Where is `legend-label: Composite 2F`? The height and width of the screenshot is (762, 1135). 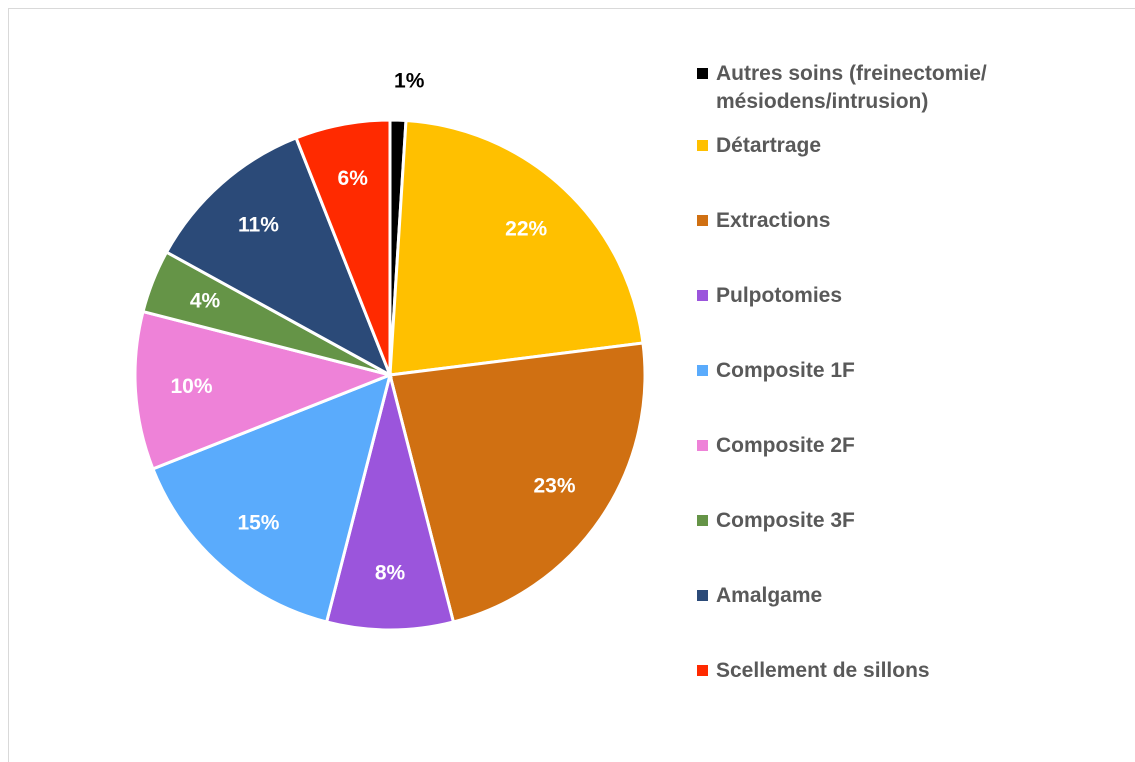
legend-label: Composite 2F is located at coordinates (785, 445).